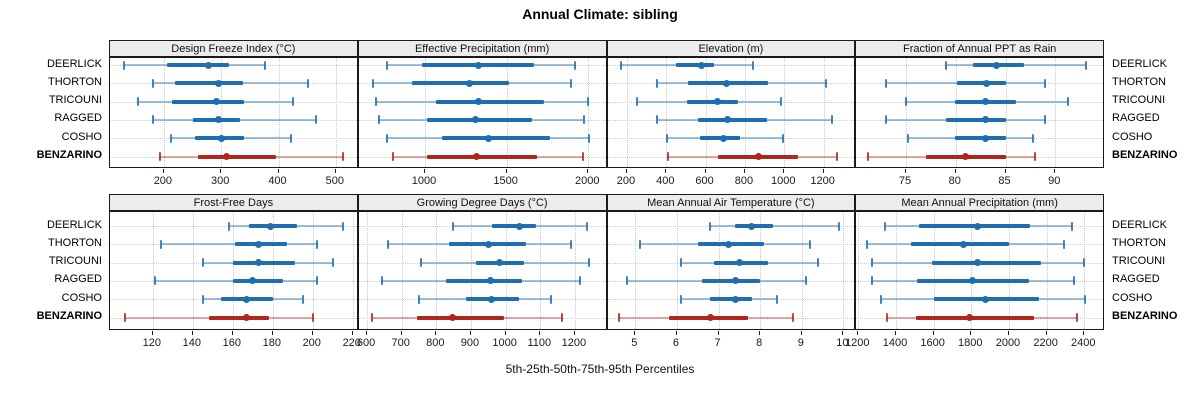 This screenshot has height=400, width=1200. I want to click on row-guide, so click(233, 65).